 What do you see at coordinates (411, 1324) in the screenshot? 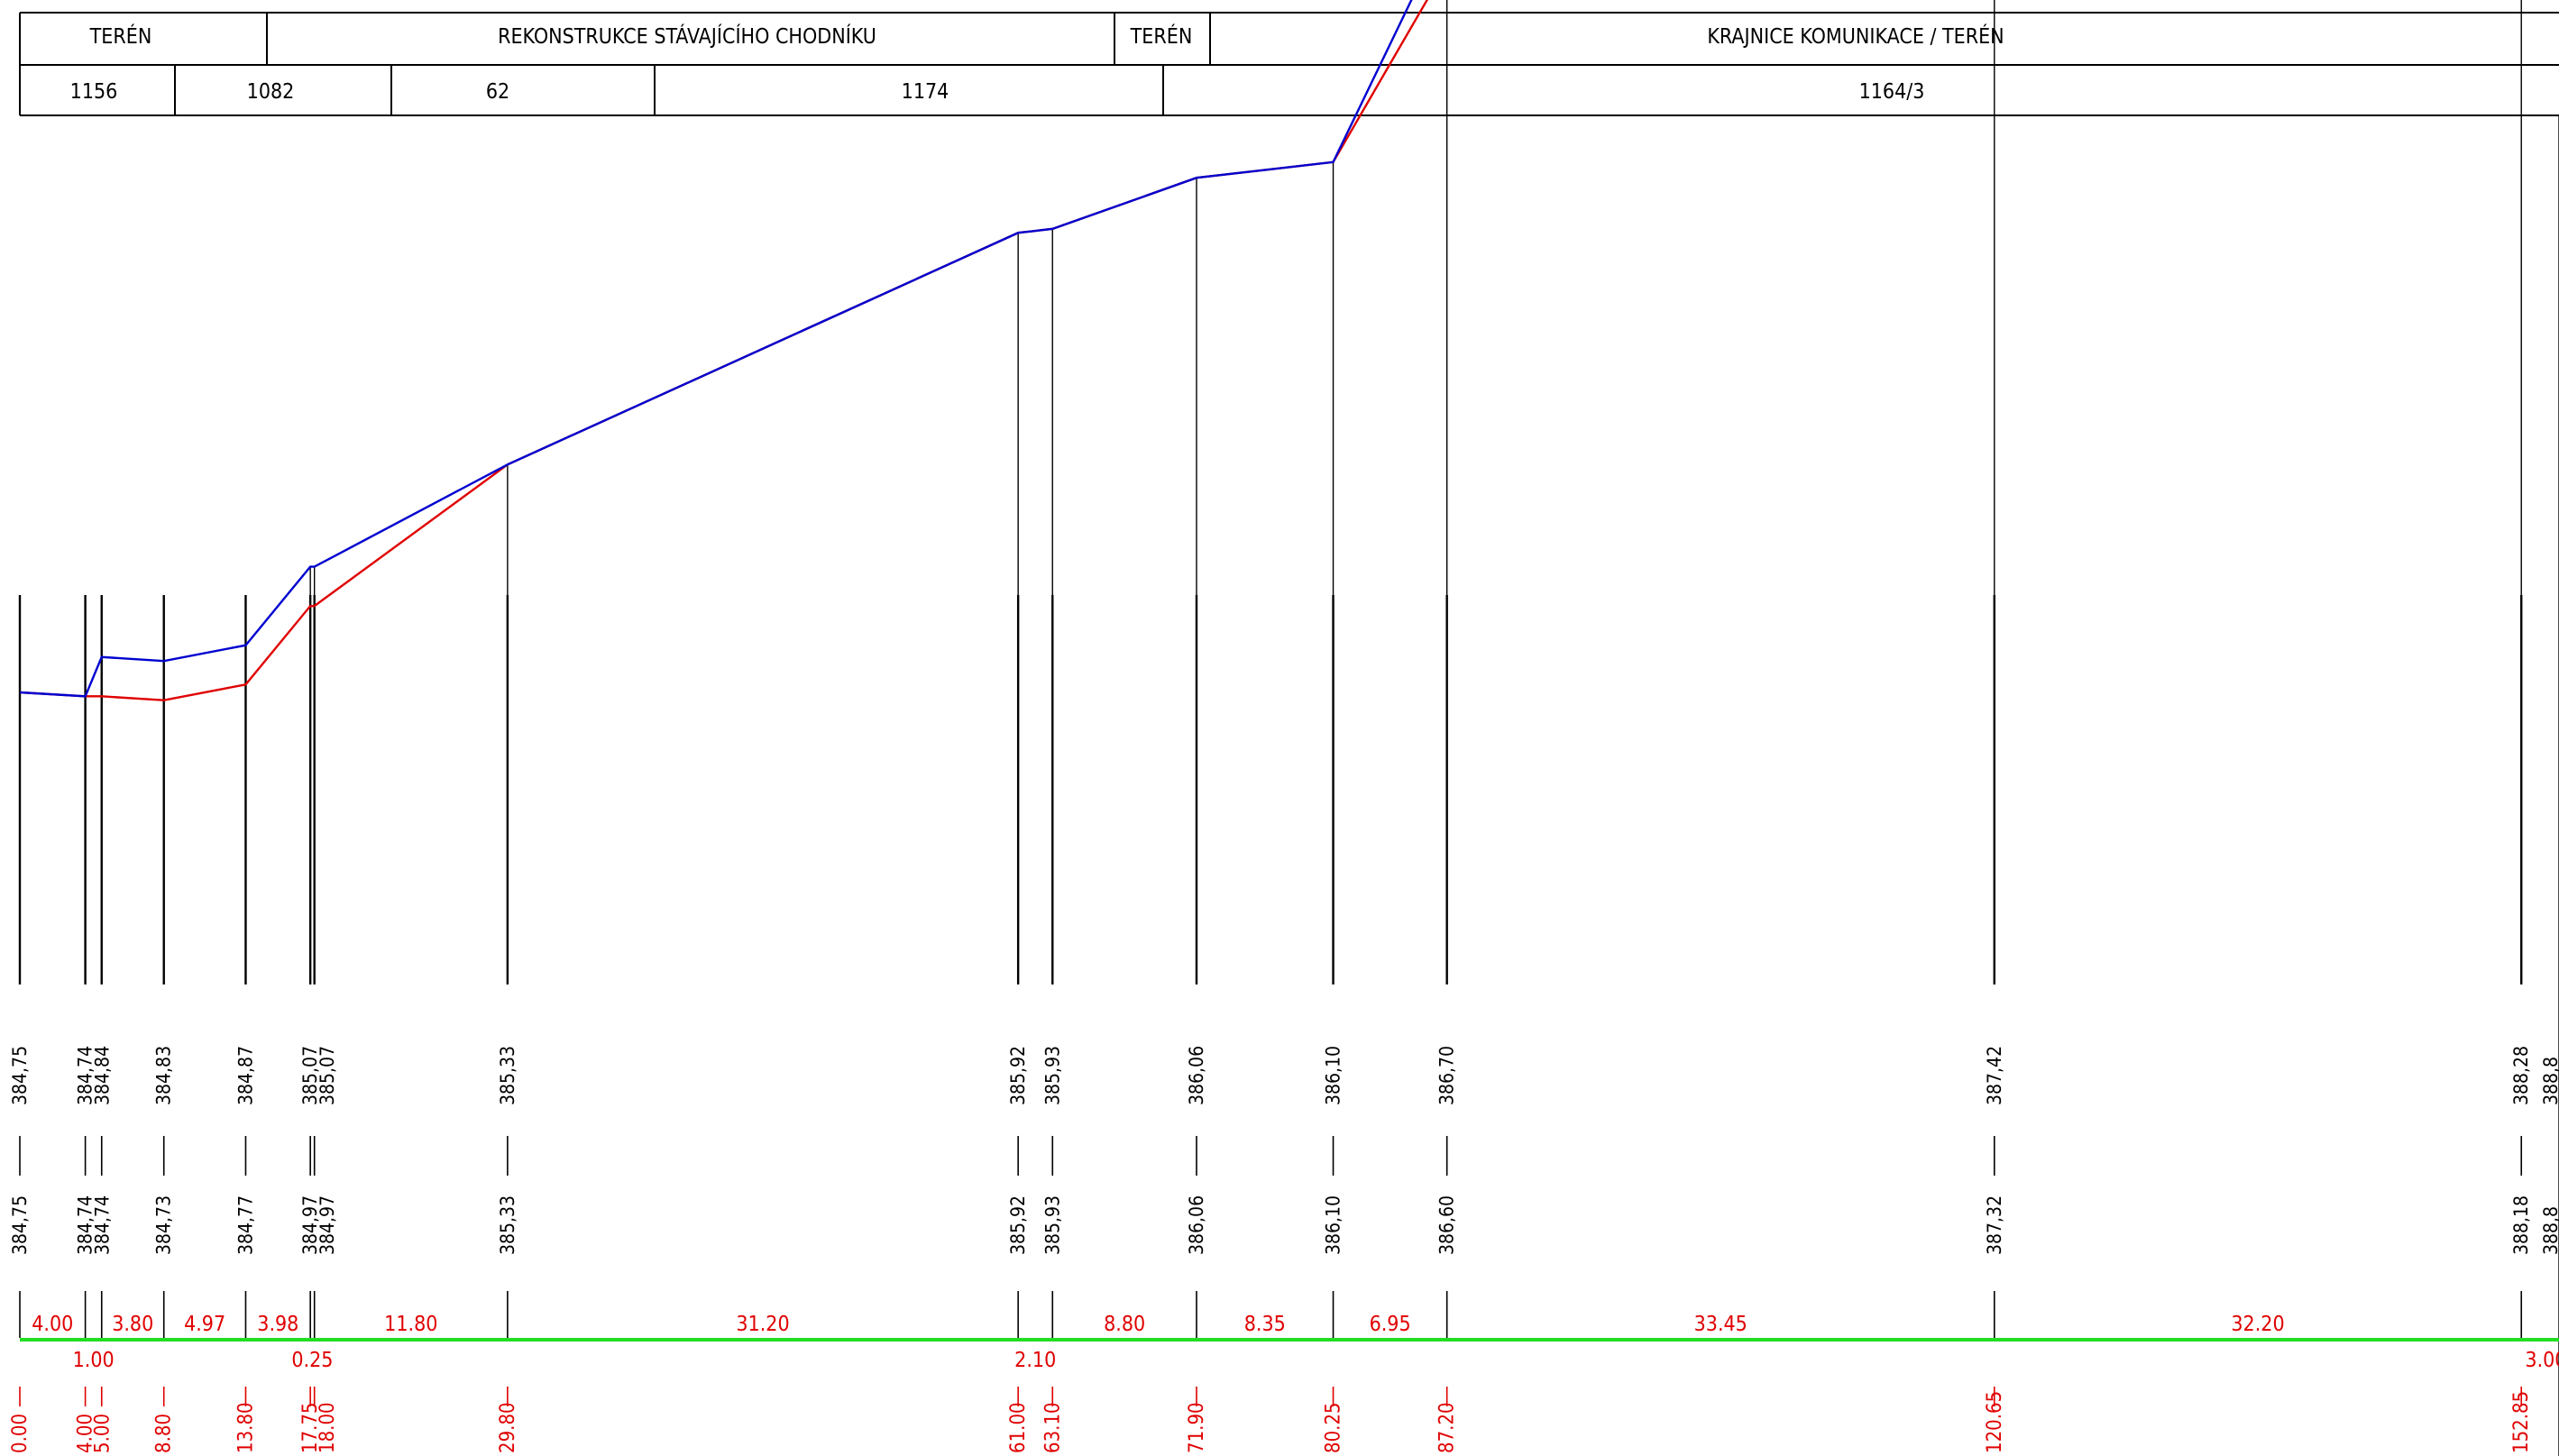
I see `segment-length: 11.80` at bounding box center [411, 1324].